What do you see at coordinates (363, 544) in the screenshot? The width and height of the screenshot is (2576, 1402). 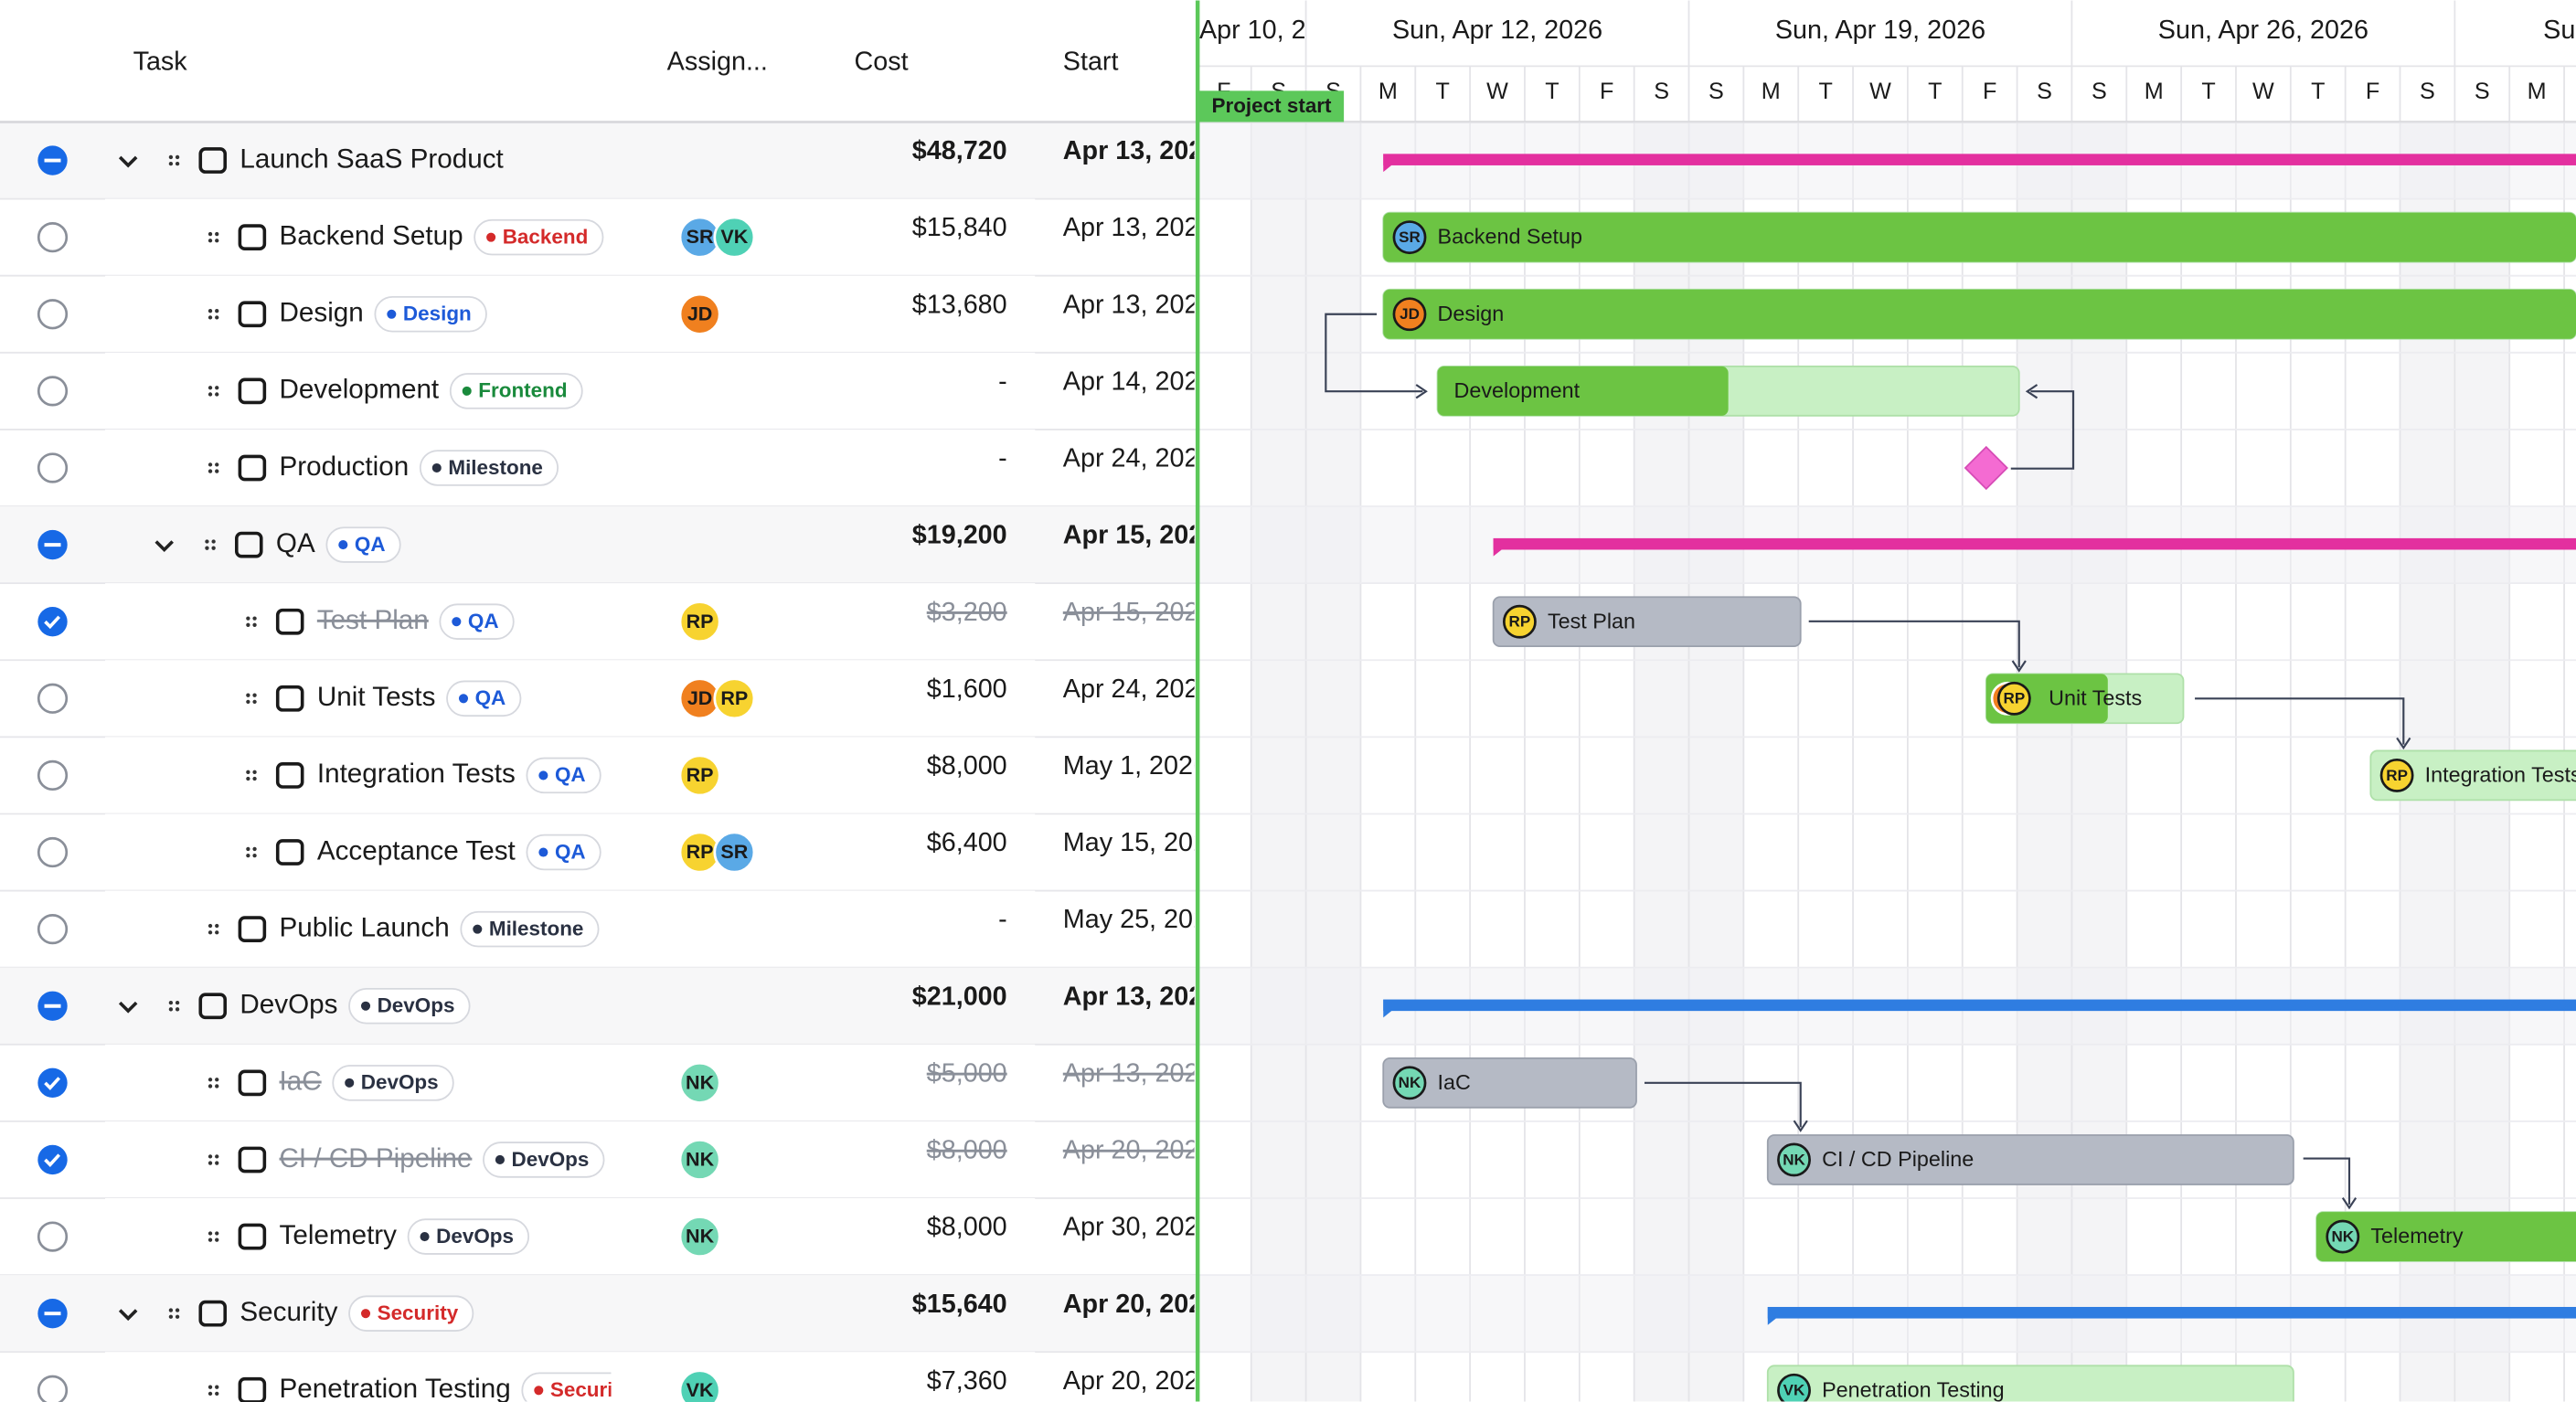 I see `tag-chip: QA` at bounding box center [363, 544].